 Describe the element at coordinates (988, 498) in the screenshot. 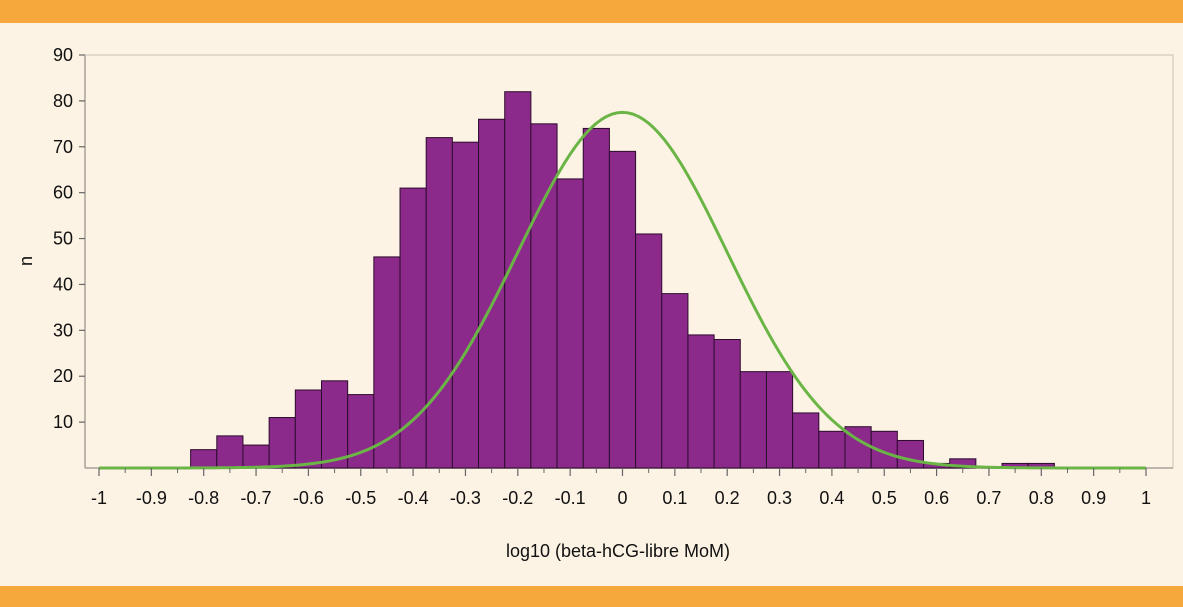

I see `x-tick-label: 0.7` at that location.